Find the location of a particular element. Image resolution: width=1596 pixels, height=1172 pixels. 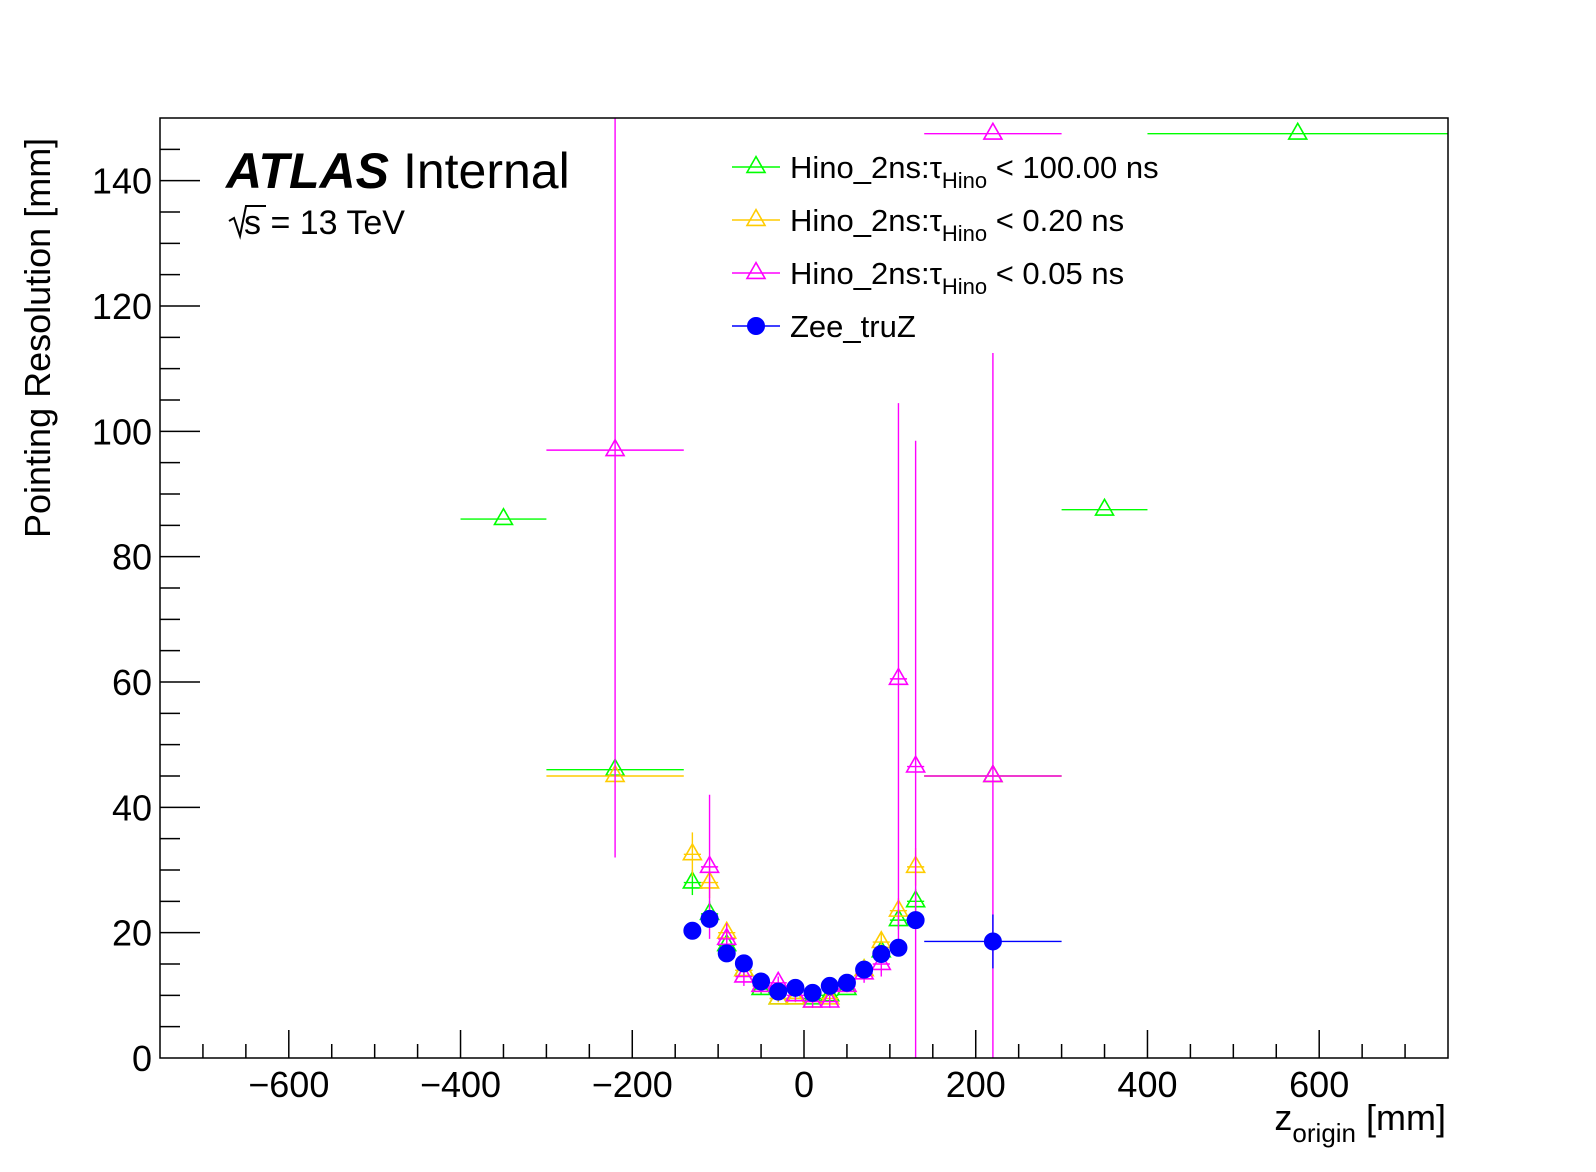

legend-entry-3: Hino_2ns:τHino < 0.05 ns is located at coordinates (928, 277).